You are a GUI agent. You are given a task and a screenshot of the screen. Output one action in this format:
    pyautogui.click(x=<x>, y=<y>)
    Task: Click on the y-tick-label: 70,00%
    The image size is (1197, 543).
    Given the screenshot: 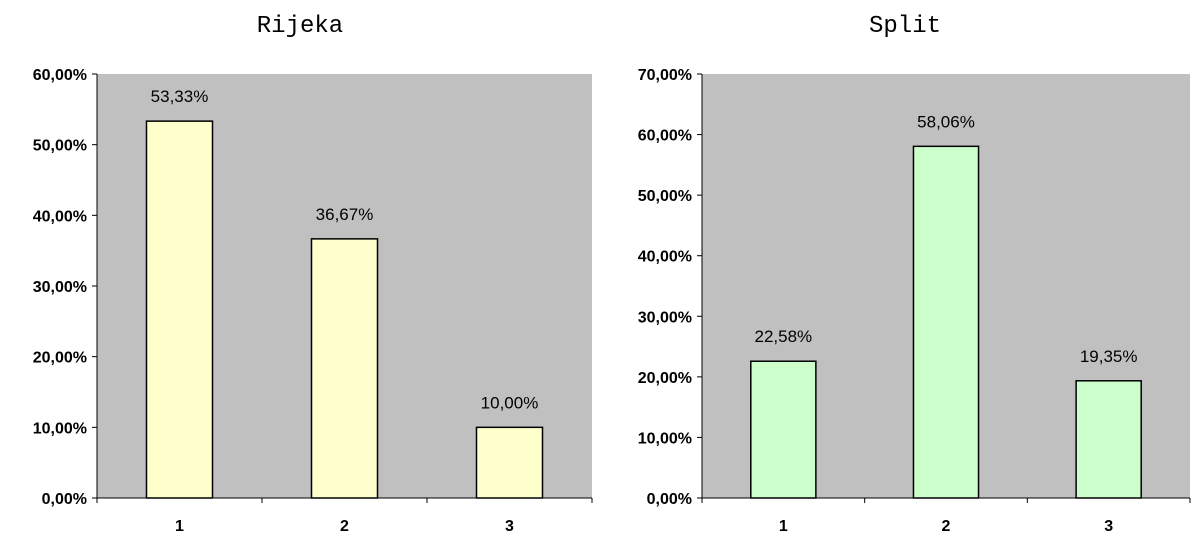 What is the action you would take?
    pyautogui.click(x=665, y=75)
    